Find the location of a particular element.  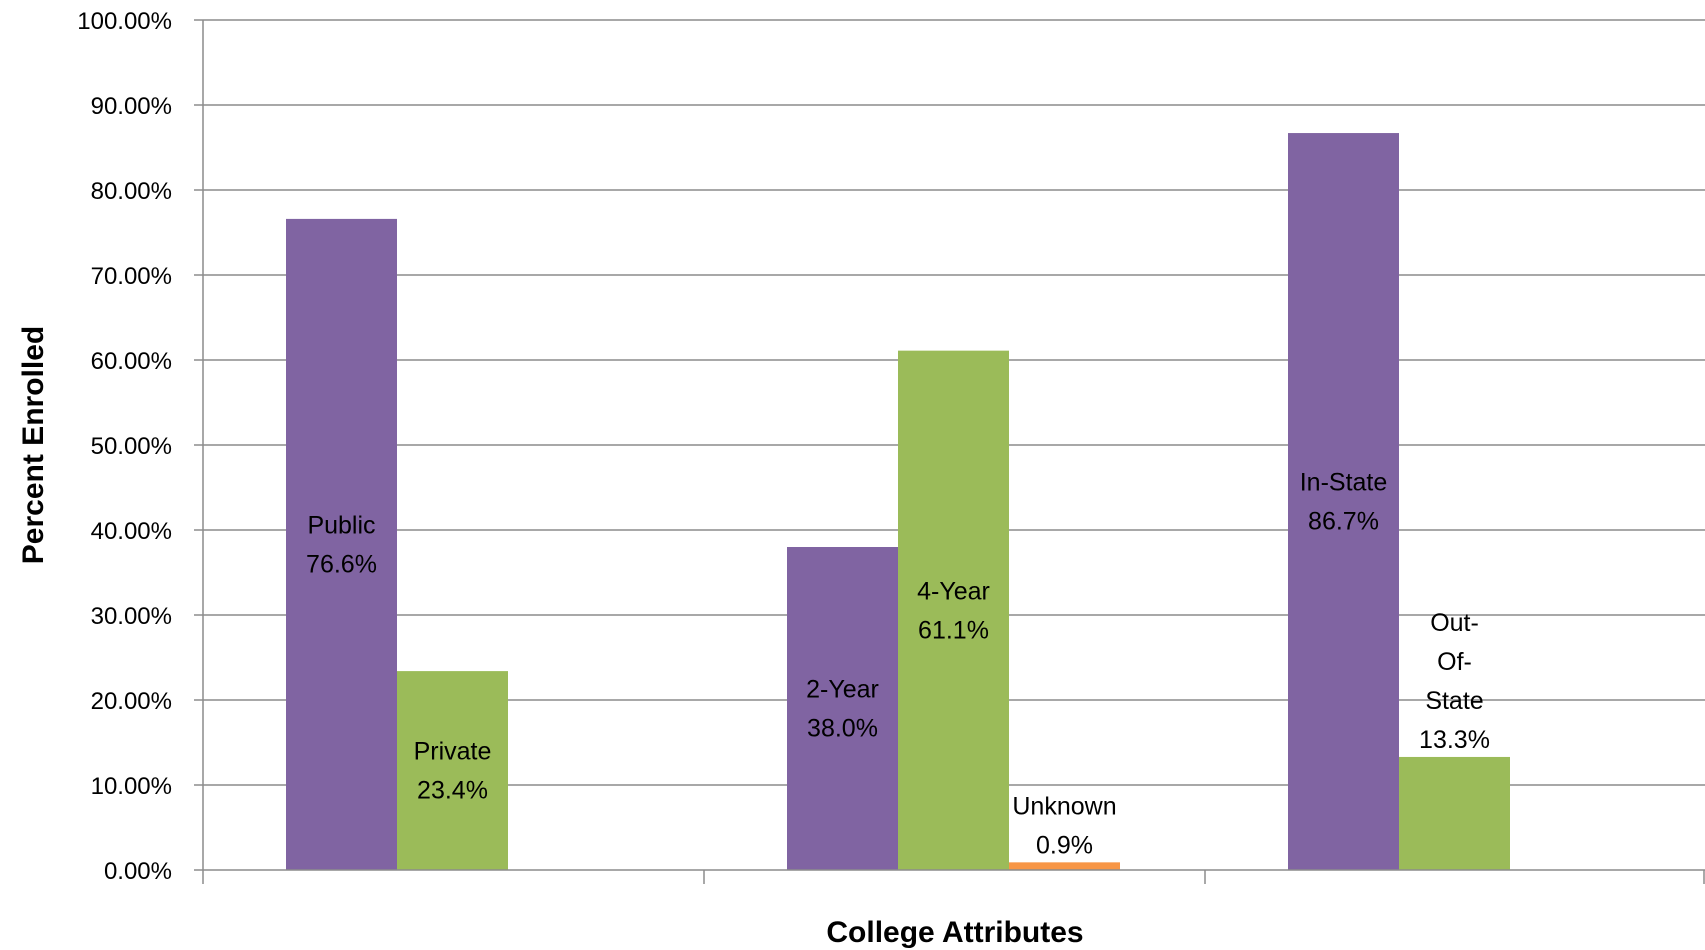

data-label: Public 76.6% is located at coordinates (341, 545).